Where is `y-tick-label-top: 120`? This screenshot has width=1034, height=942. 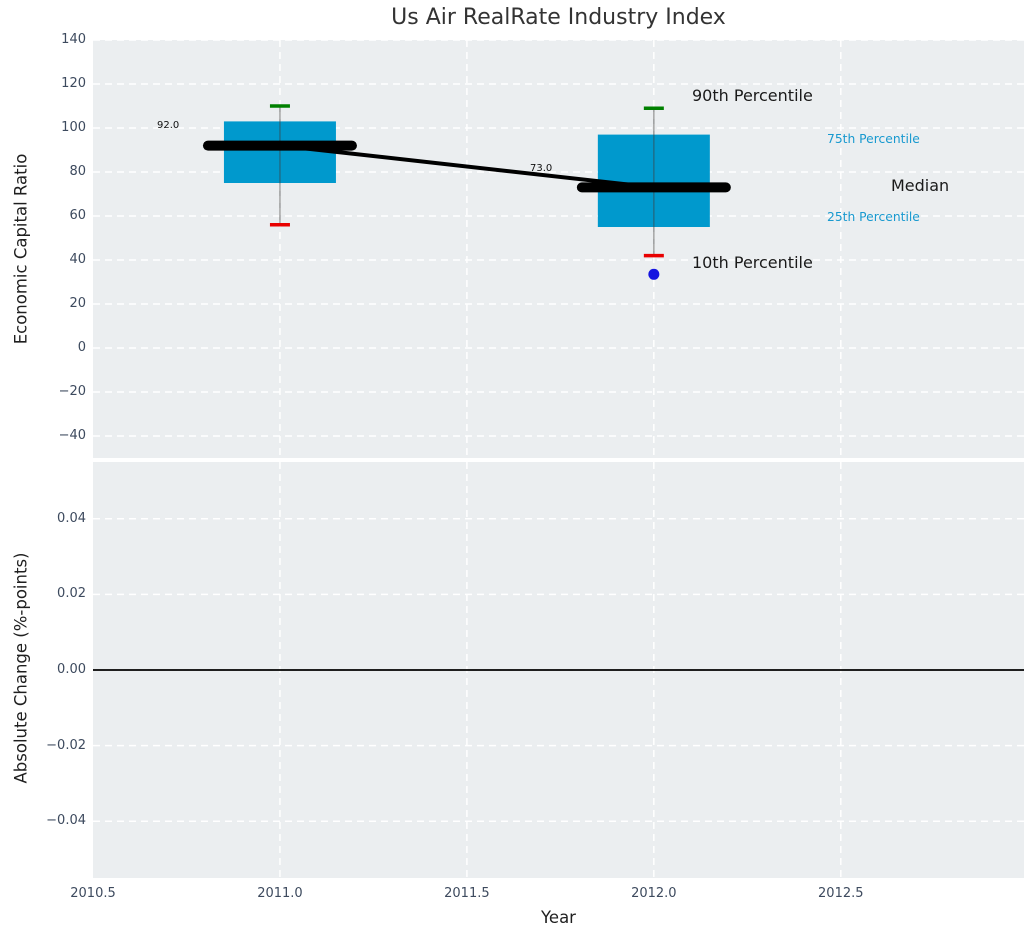
y-tick-label-top: 120 is located at coordinates (73, 83).